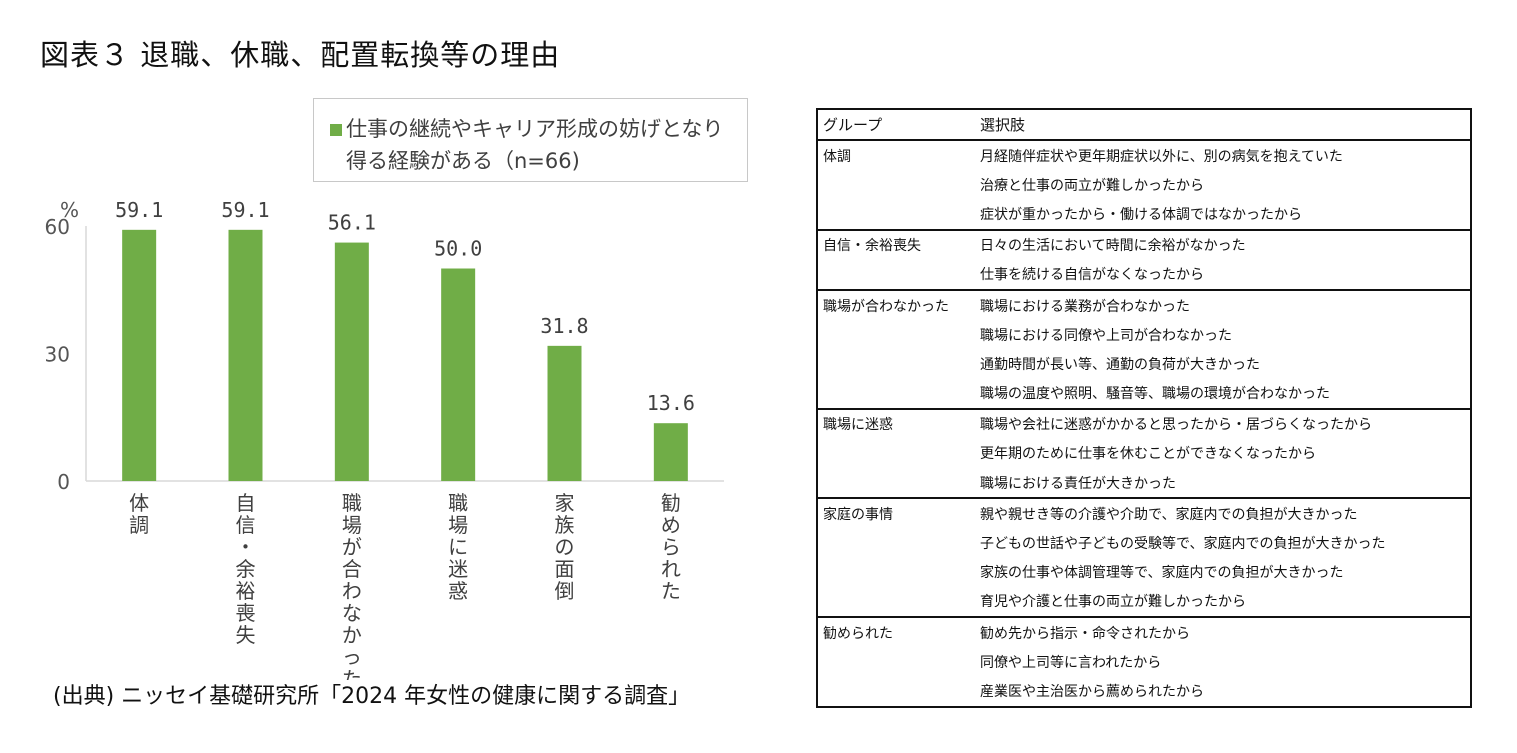 Image resolution: width=1517 pixels, height=753 pixels. What do you see at coordinates (1071, 662) in the screenshot?
I see `choice-item: 同僚や上司等に言われたから` at bounding box center [1071, 662].